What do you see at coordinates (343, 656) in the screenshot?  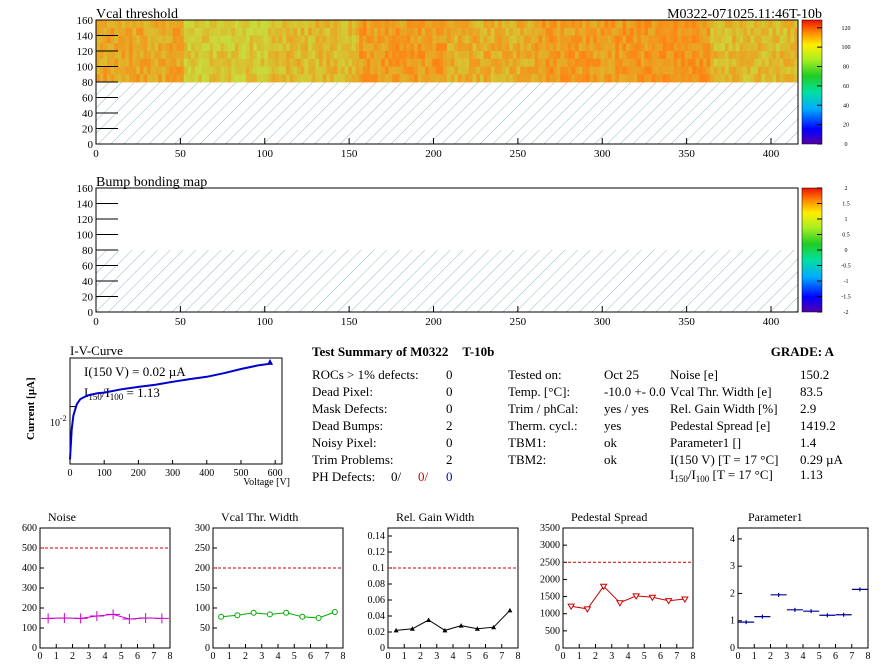 I see `small-xtick-label: 8` at bounding box center [343, 656].